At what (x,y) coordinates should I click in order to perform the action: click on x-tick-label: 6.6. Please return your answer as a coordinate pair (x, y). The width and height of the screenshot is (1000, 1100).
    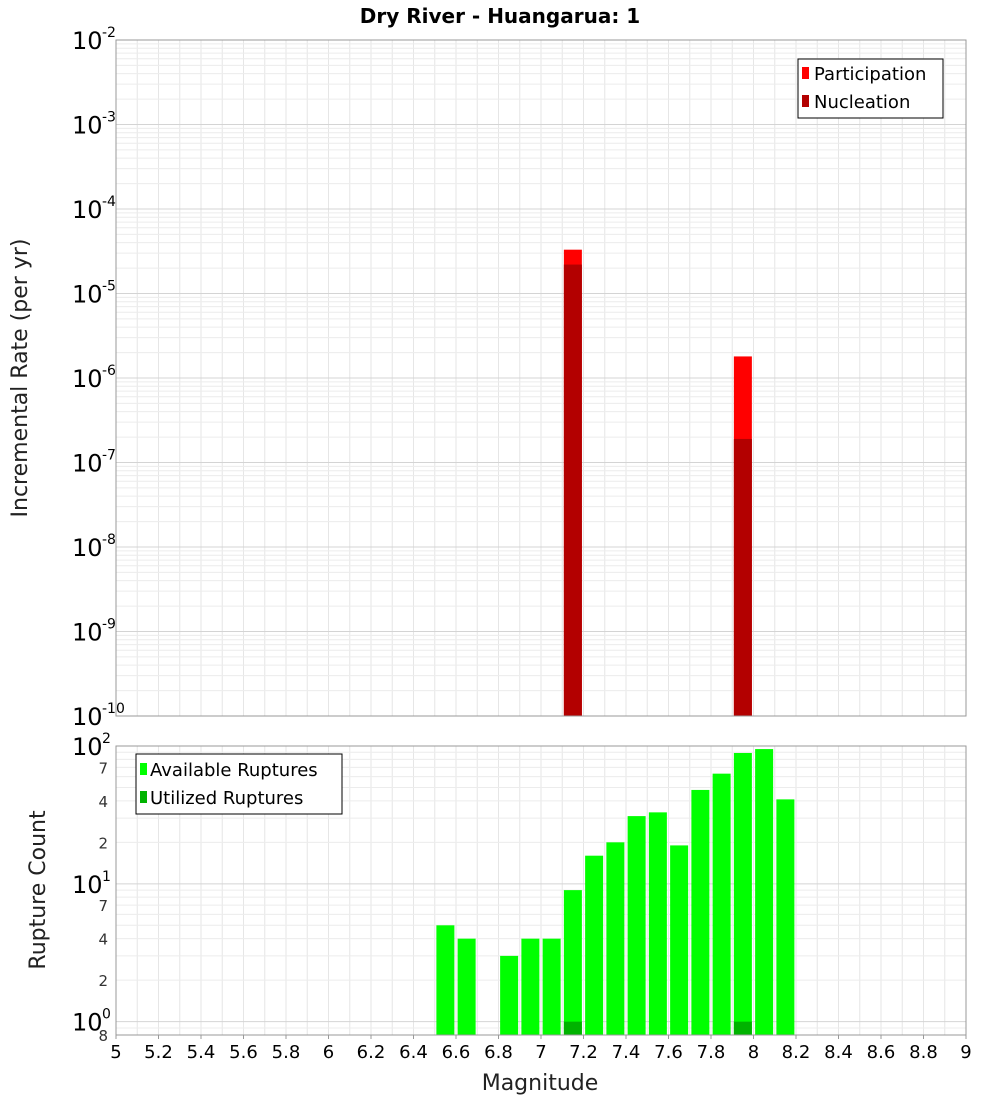
    Looking at the image, I should click on (456, 1052).